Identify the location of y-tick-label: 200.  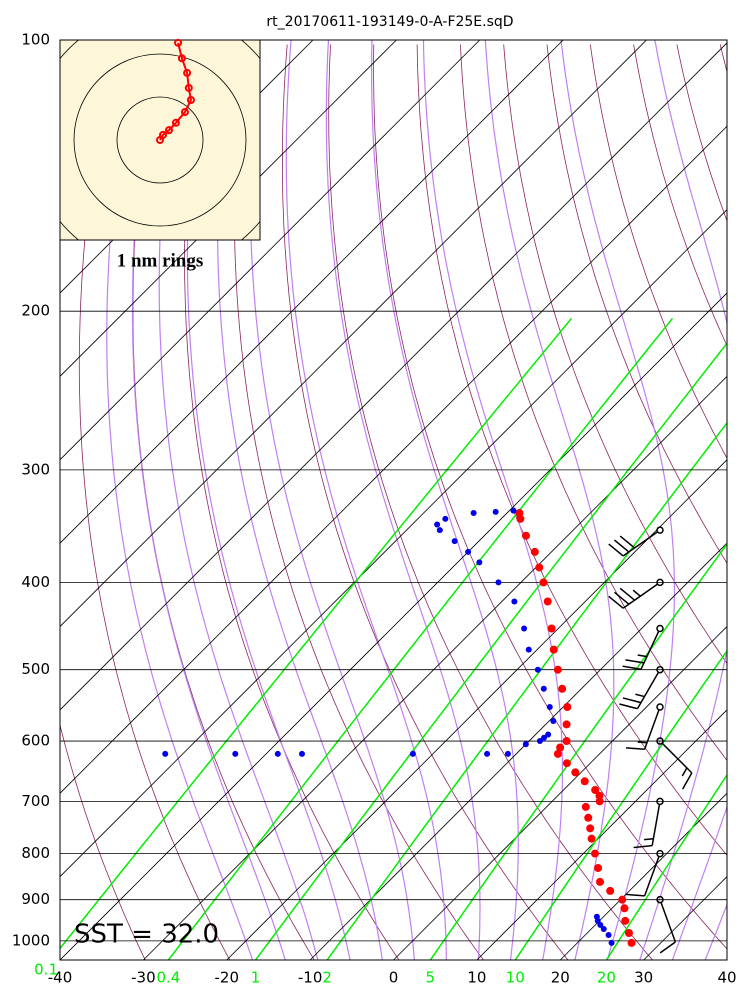
(35, 311).